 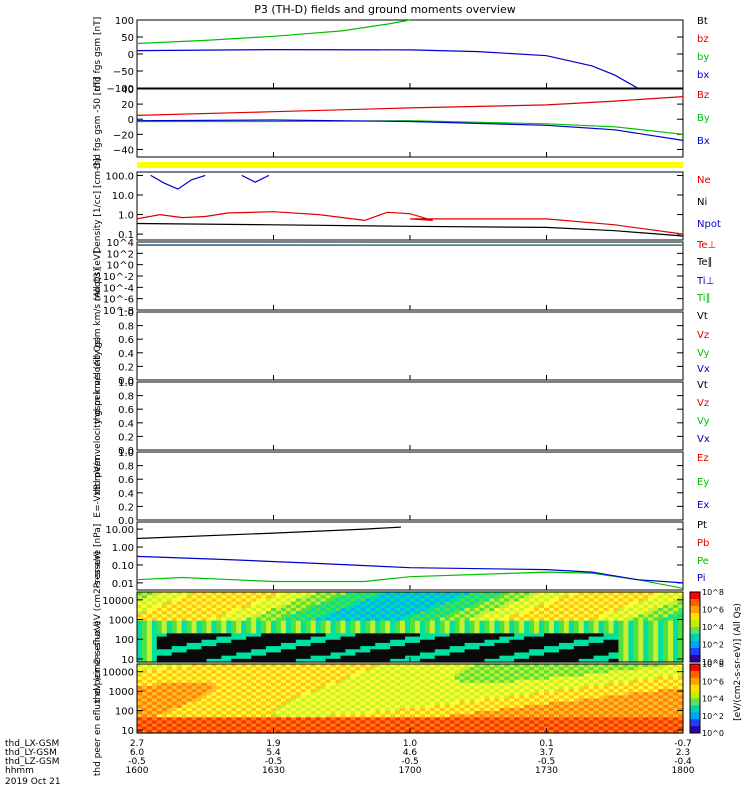 What do you see at coordinates (131, 55) in the screenshot?
I see `y-tick-label: 0` at bounding box center [131, 55].